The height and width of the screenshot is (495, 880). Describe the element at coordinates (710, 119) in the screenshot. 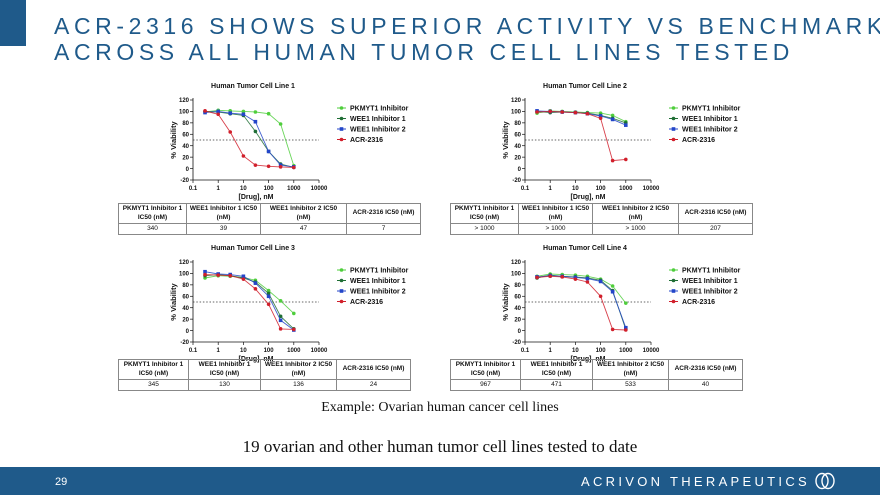

I see `legend-label: WEE1 Inhibitor 1` at that location.